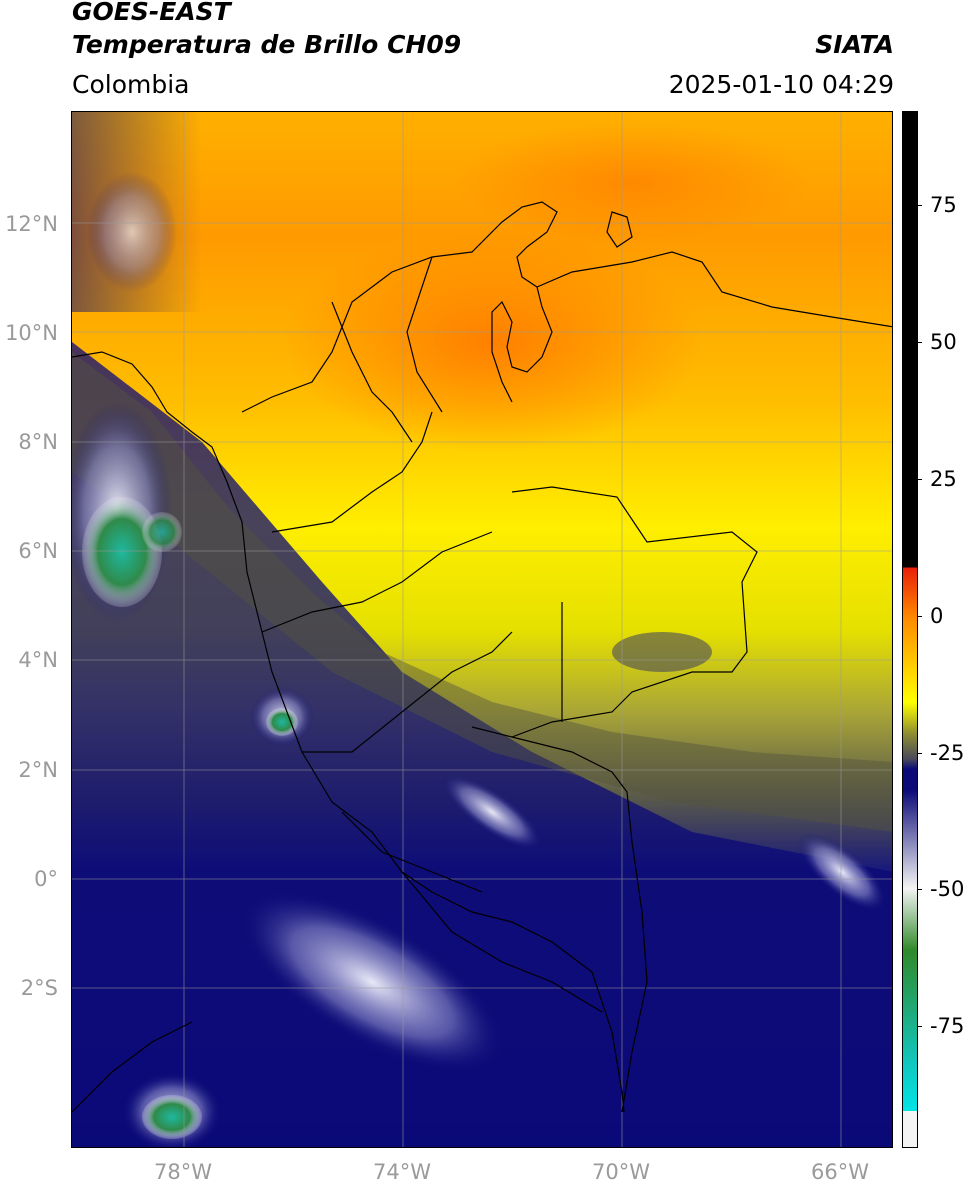 Image resolution: width=966 pixels, height=1190 pixels. What do you see at coordinates (621, 1172) in the screenshot?
I see `lon-label-70w: 70°W` at bounding box center [621, 1172].